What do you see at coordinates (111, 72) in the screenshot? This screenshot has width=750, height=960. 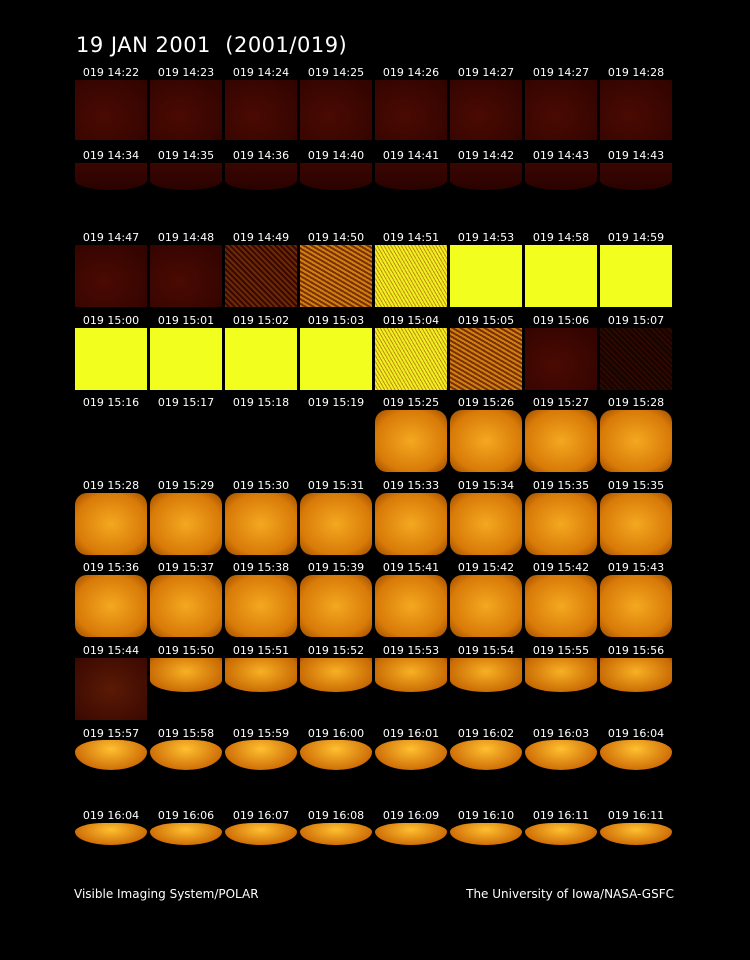 I see `frame-label: 019 14:22` at bounding box center [111, 72].